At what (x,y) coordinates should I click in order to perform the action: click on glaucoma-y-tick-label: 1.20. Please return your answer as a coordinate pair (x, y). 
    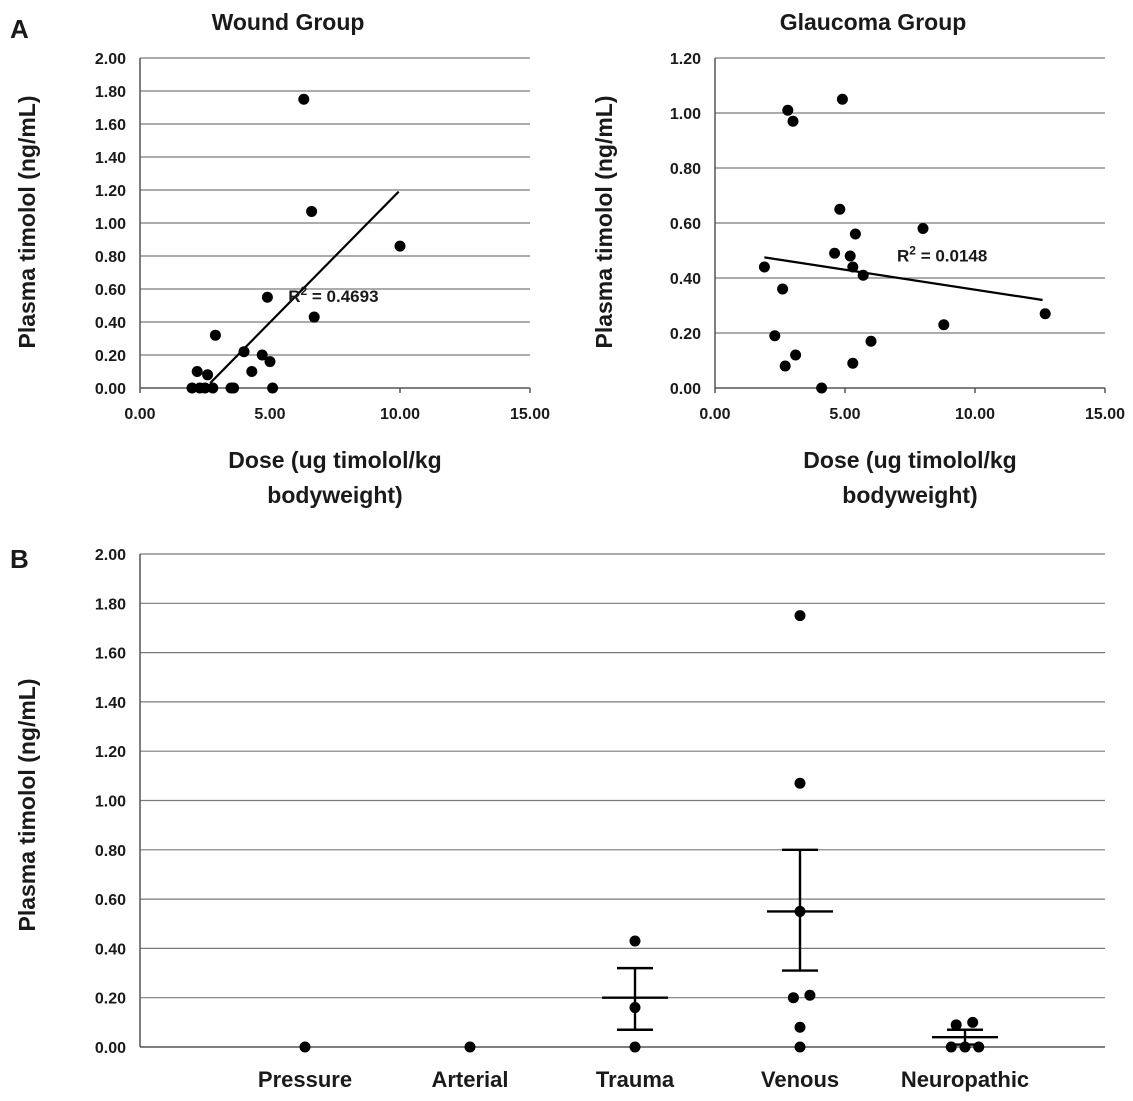
    Looking at the image, I should click on (685, 59).